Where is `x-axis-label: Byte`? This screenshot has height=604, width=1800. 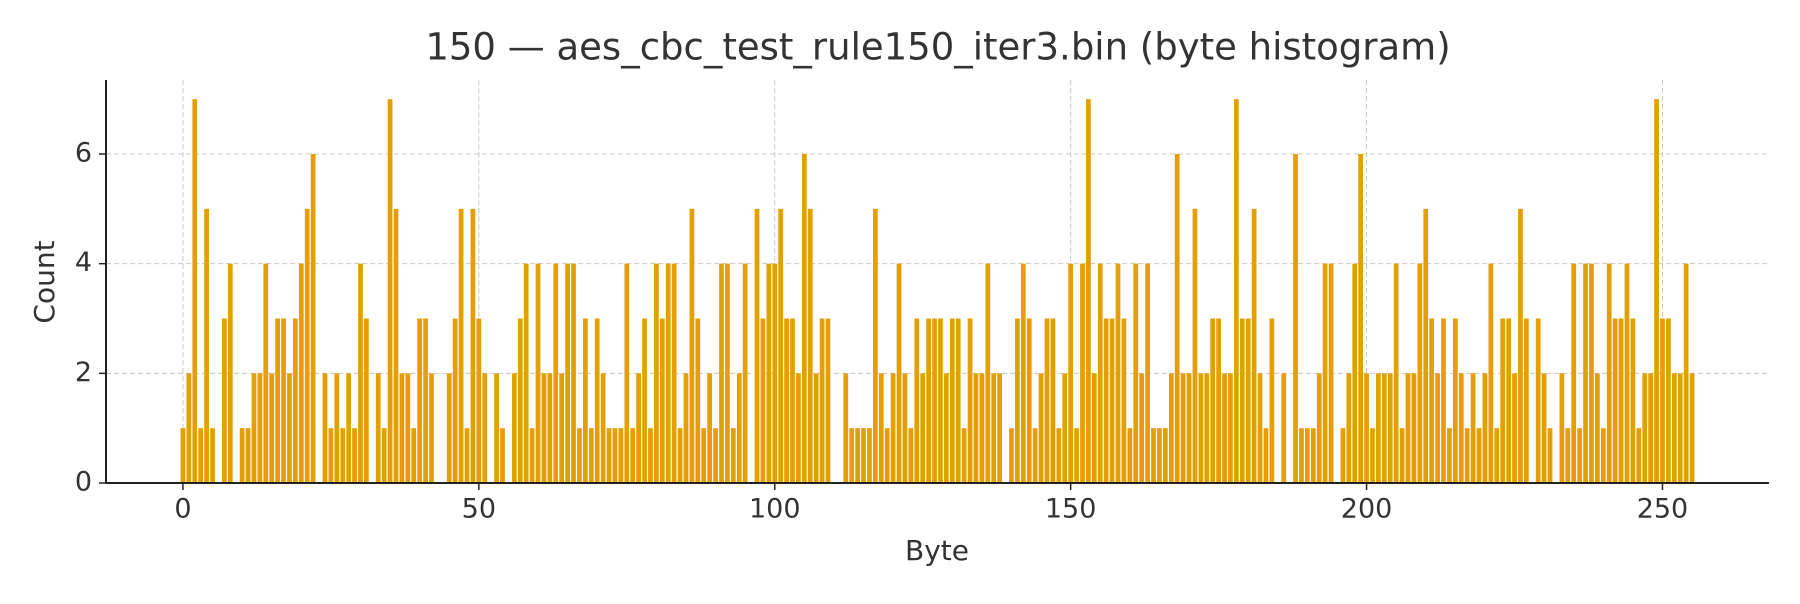 x-axis-label: Byte is located at coordinates (937, 550).